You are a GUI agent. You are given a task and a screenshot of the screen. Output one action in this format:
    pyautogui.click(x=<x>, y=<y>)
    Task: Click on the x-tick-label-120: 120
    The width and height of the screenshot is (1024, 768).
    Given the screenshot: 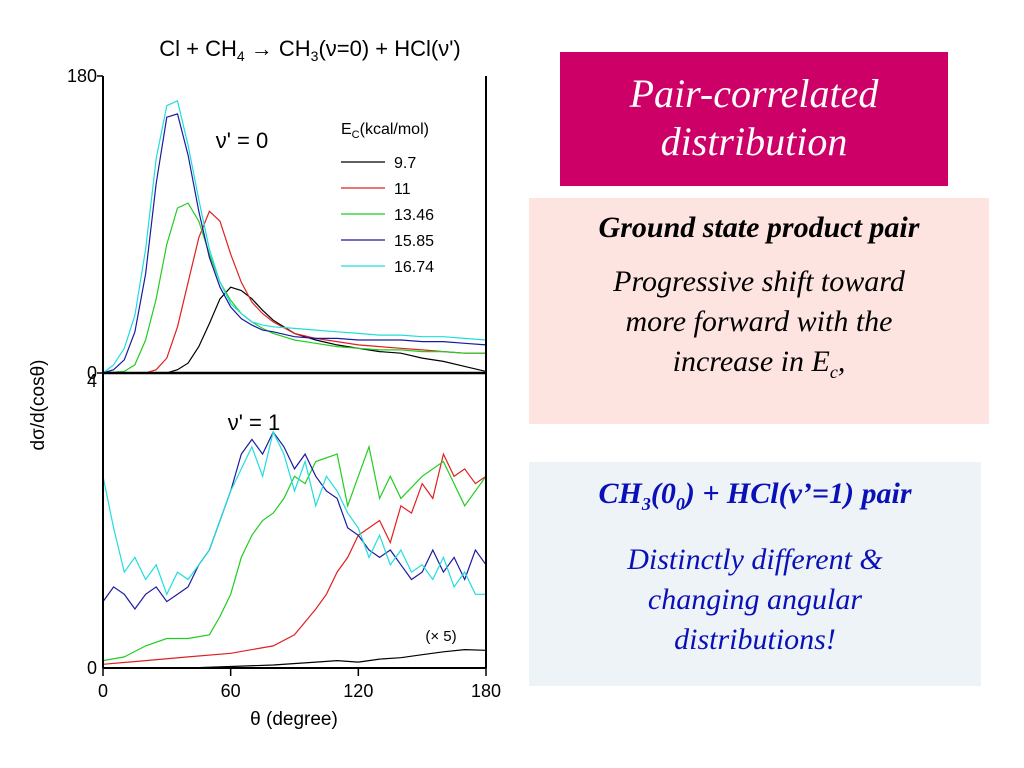 What is the action you would take?
    pyautogui.click(x=358, y=691)
    